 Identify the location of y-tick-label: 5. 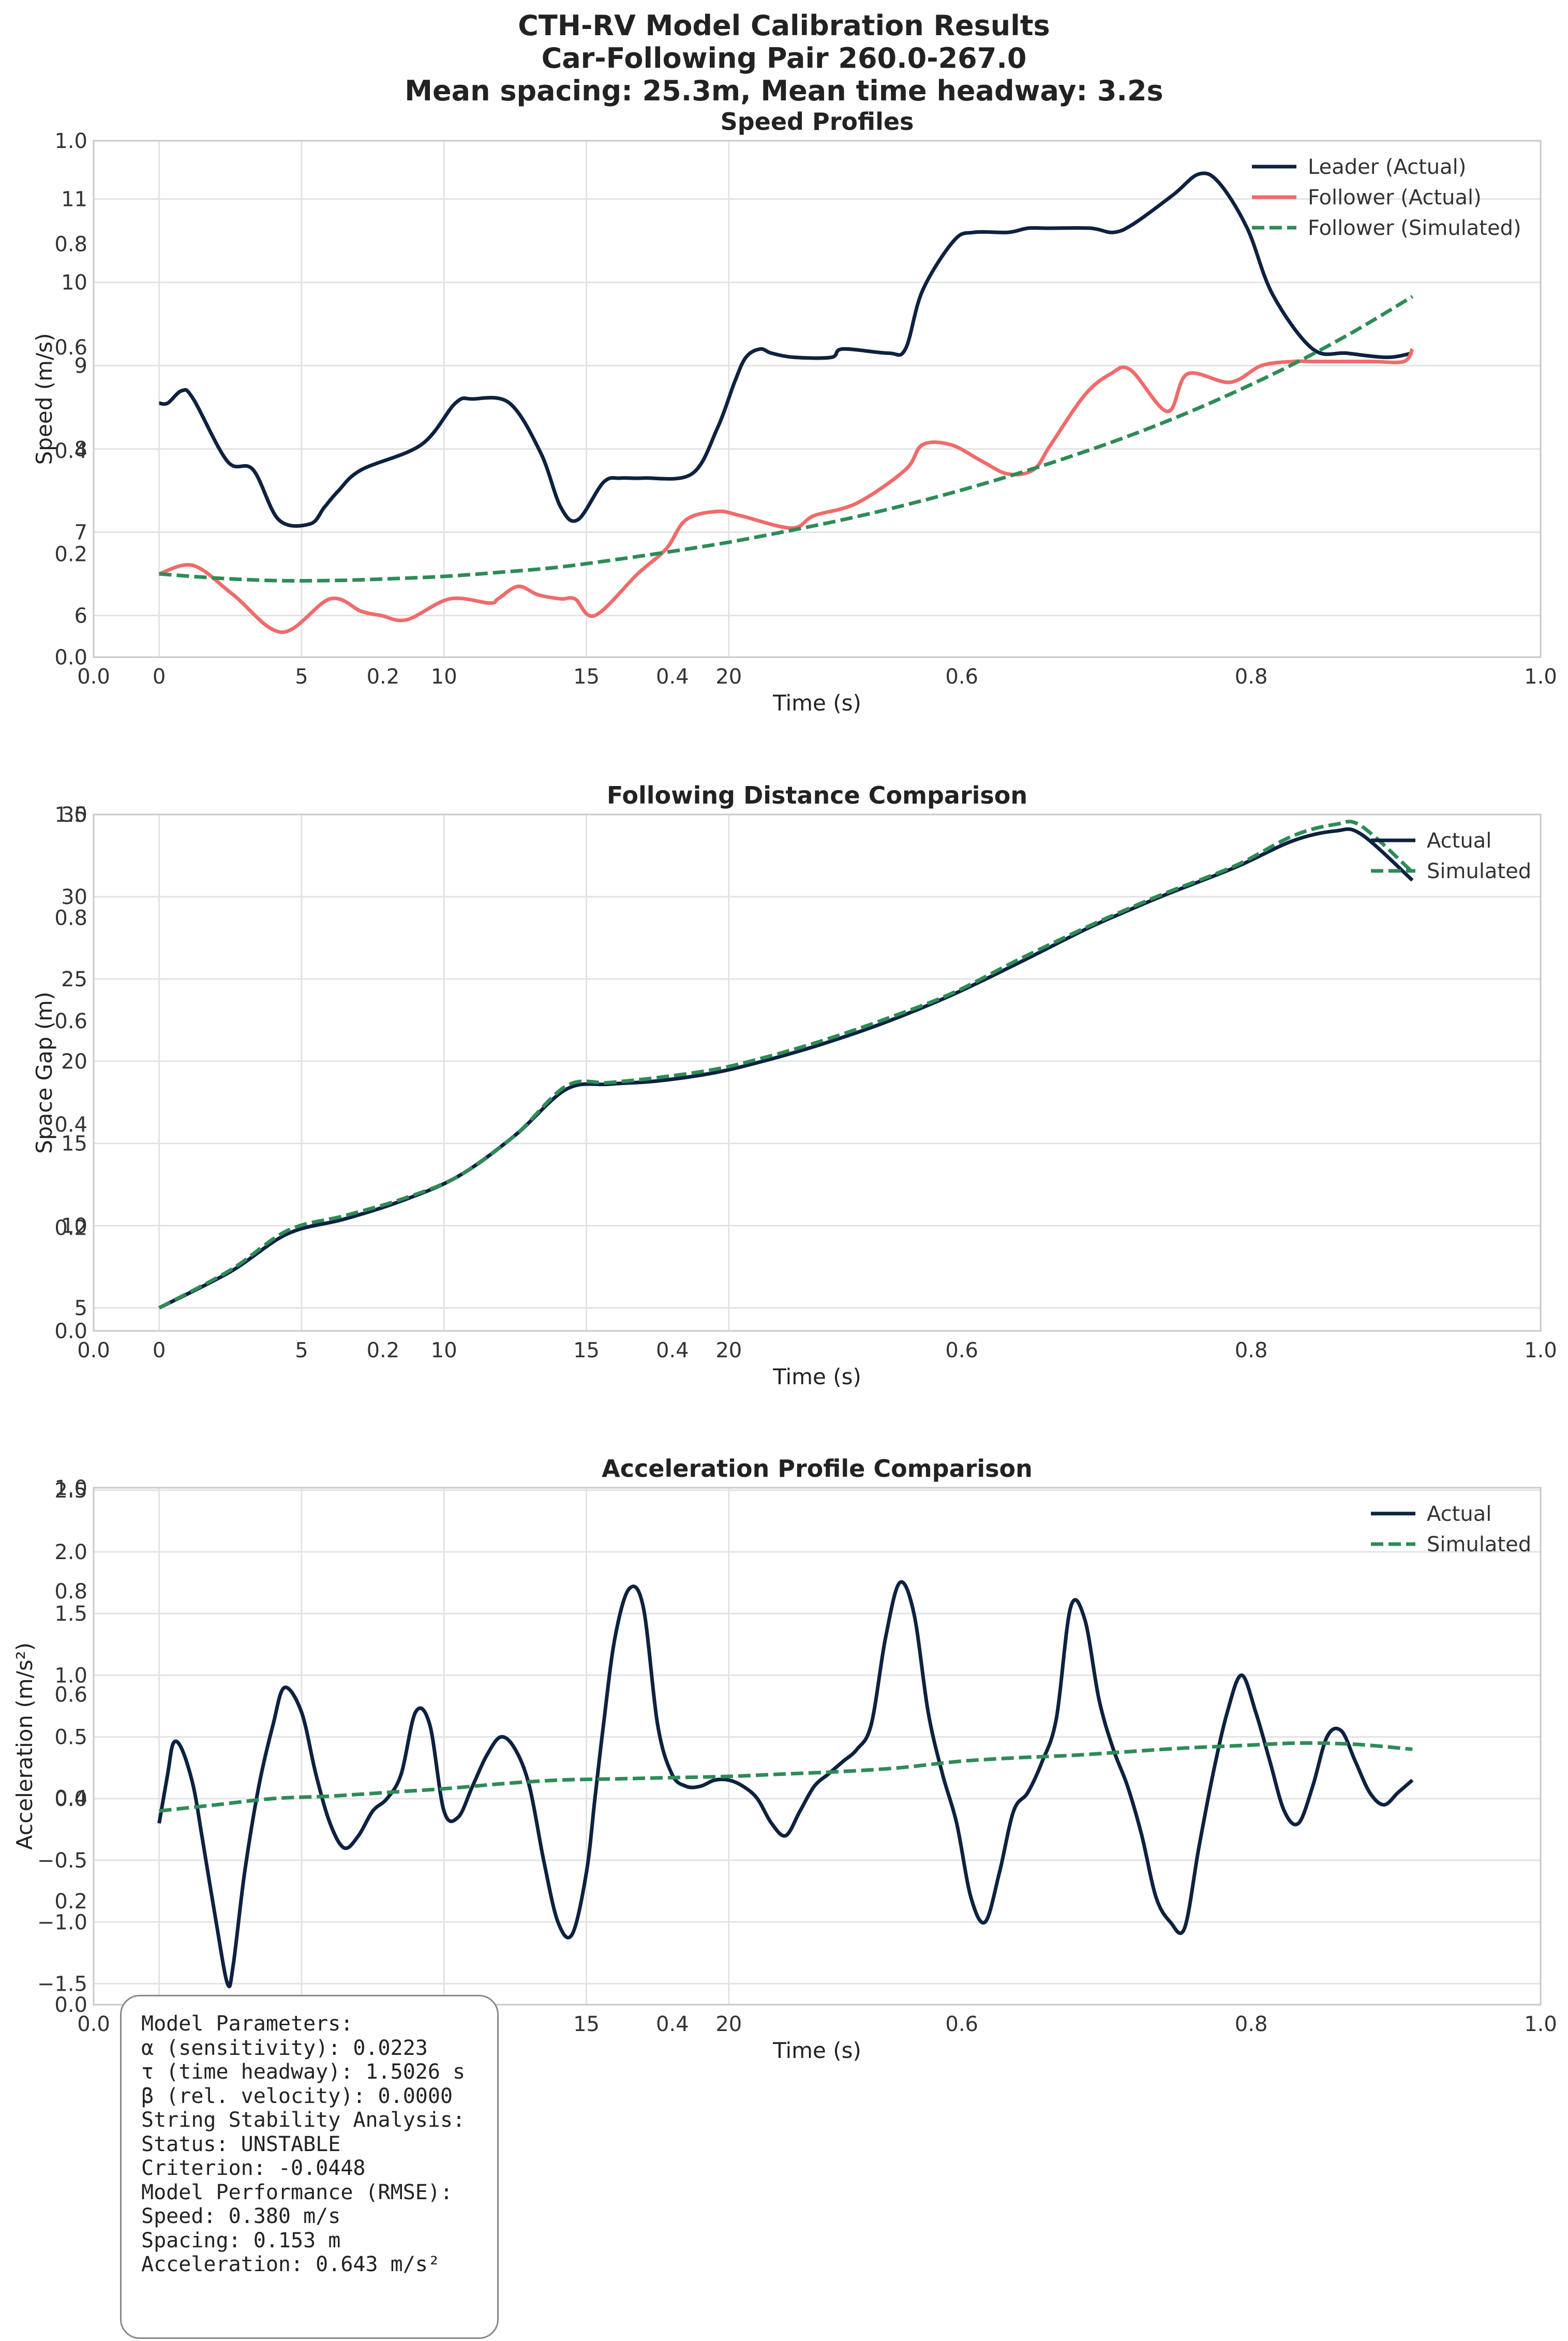
(80, 1309).